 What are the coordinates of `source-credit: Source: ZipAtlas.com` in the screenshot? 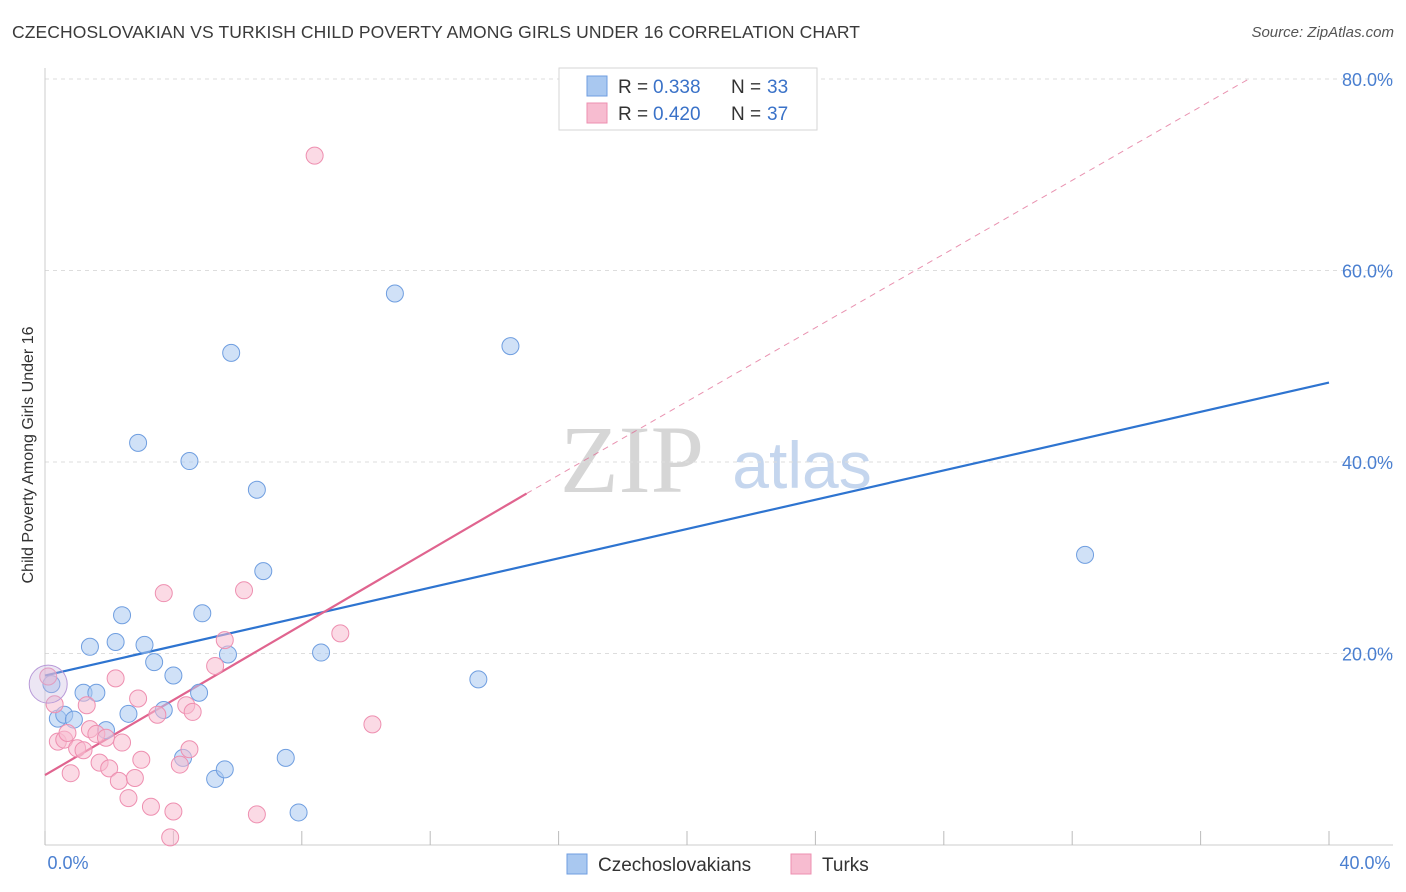 It's located at (1322, 32).